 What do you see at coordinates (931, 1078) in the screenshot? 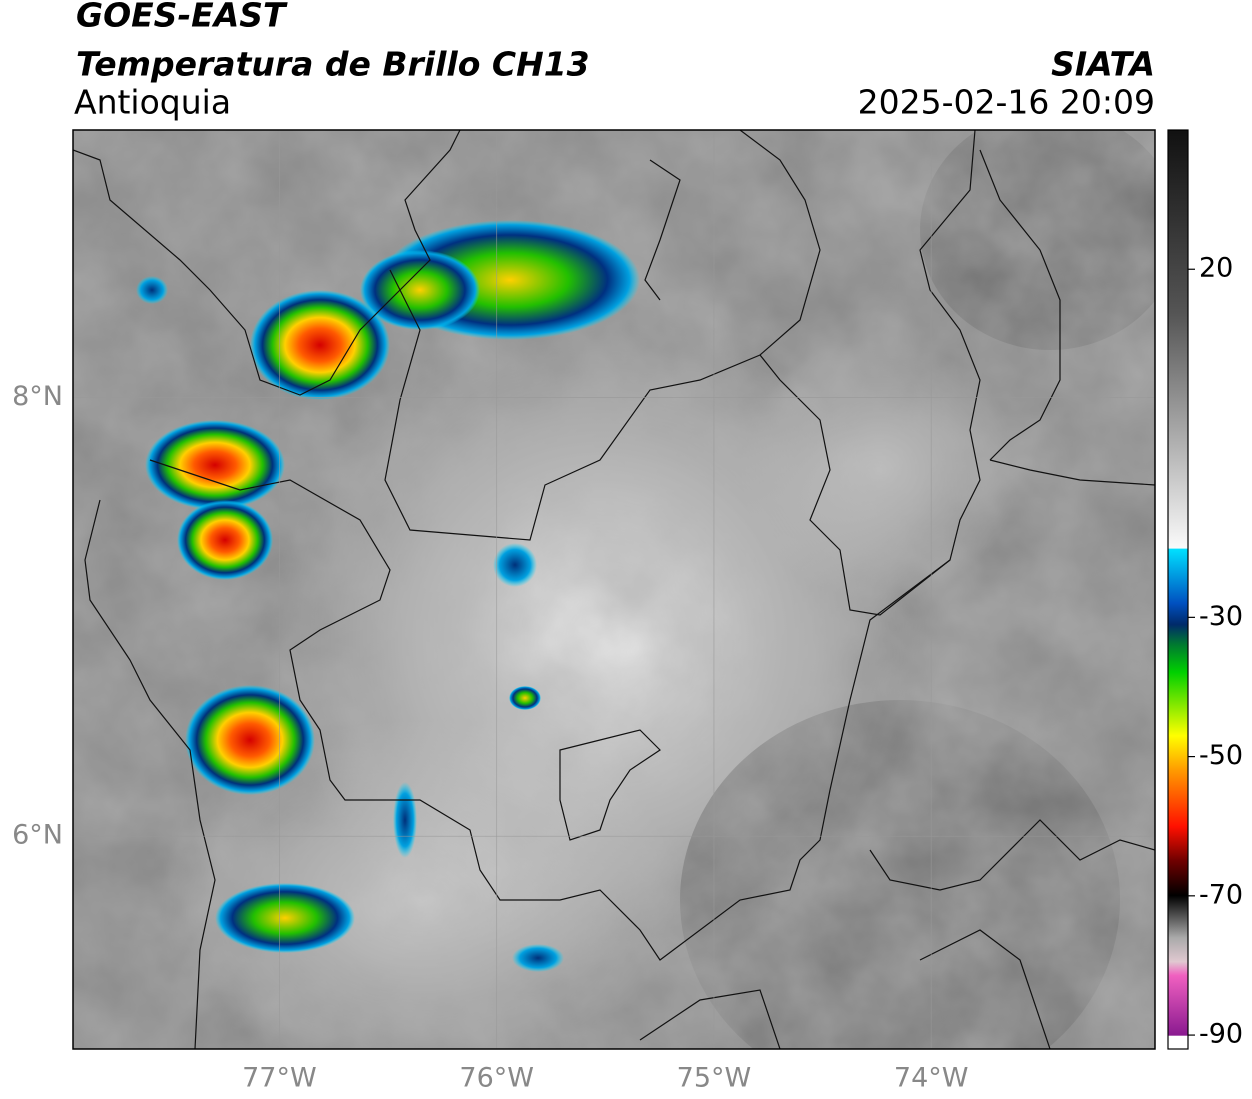
I see `x-tick-label: 74°W` at bounding box center [931, 1078].